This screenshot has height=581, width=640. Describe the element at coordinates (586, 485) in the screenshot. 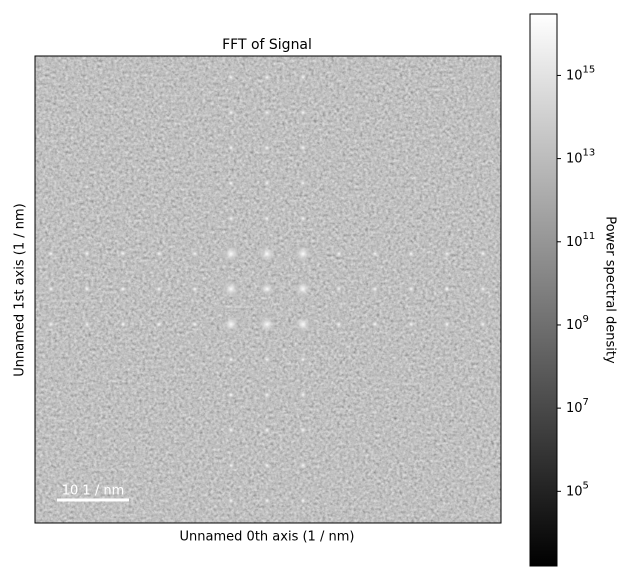

I see `tick-exponent: 5` at that location.